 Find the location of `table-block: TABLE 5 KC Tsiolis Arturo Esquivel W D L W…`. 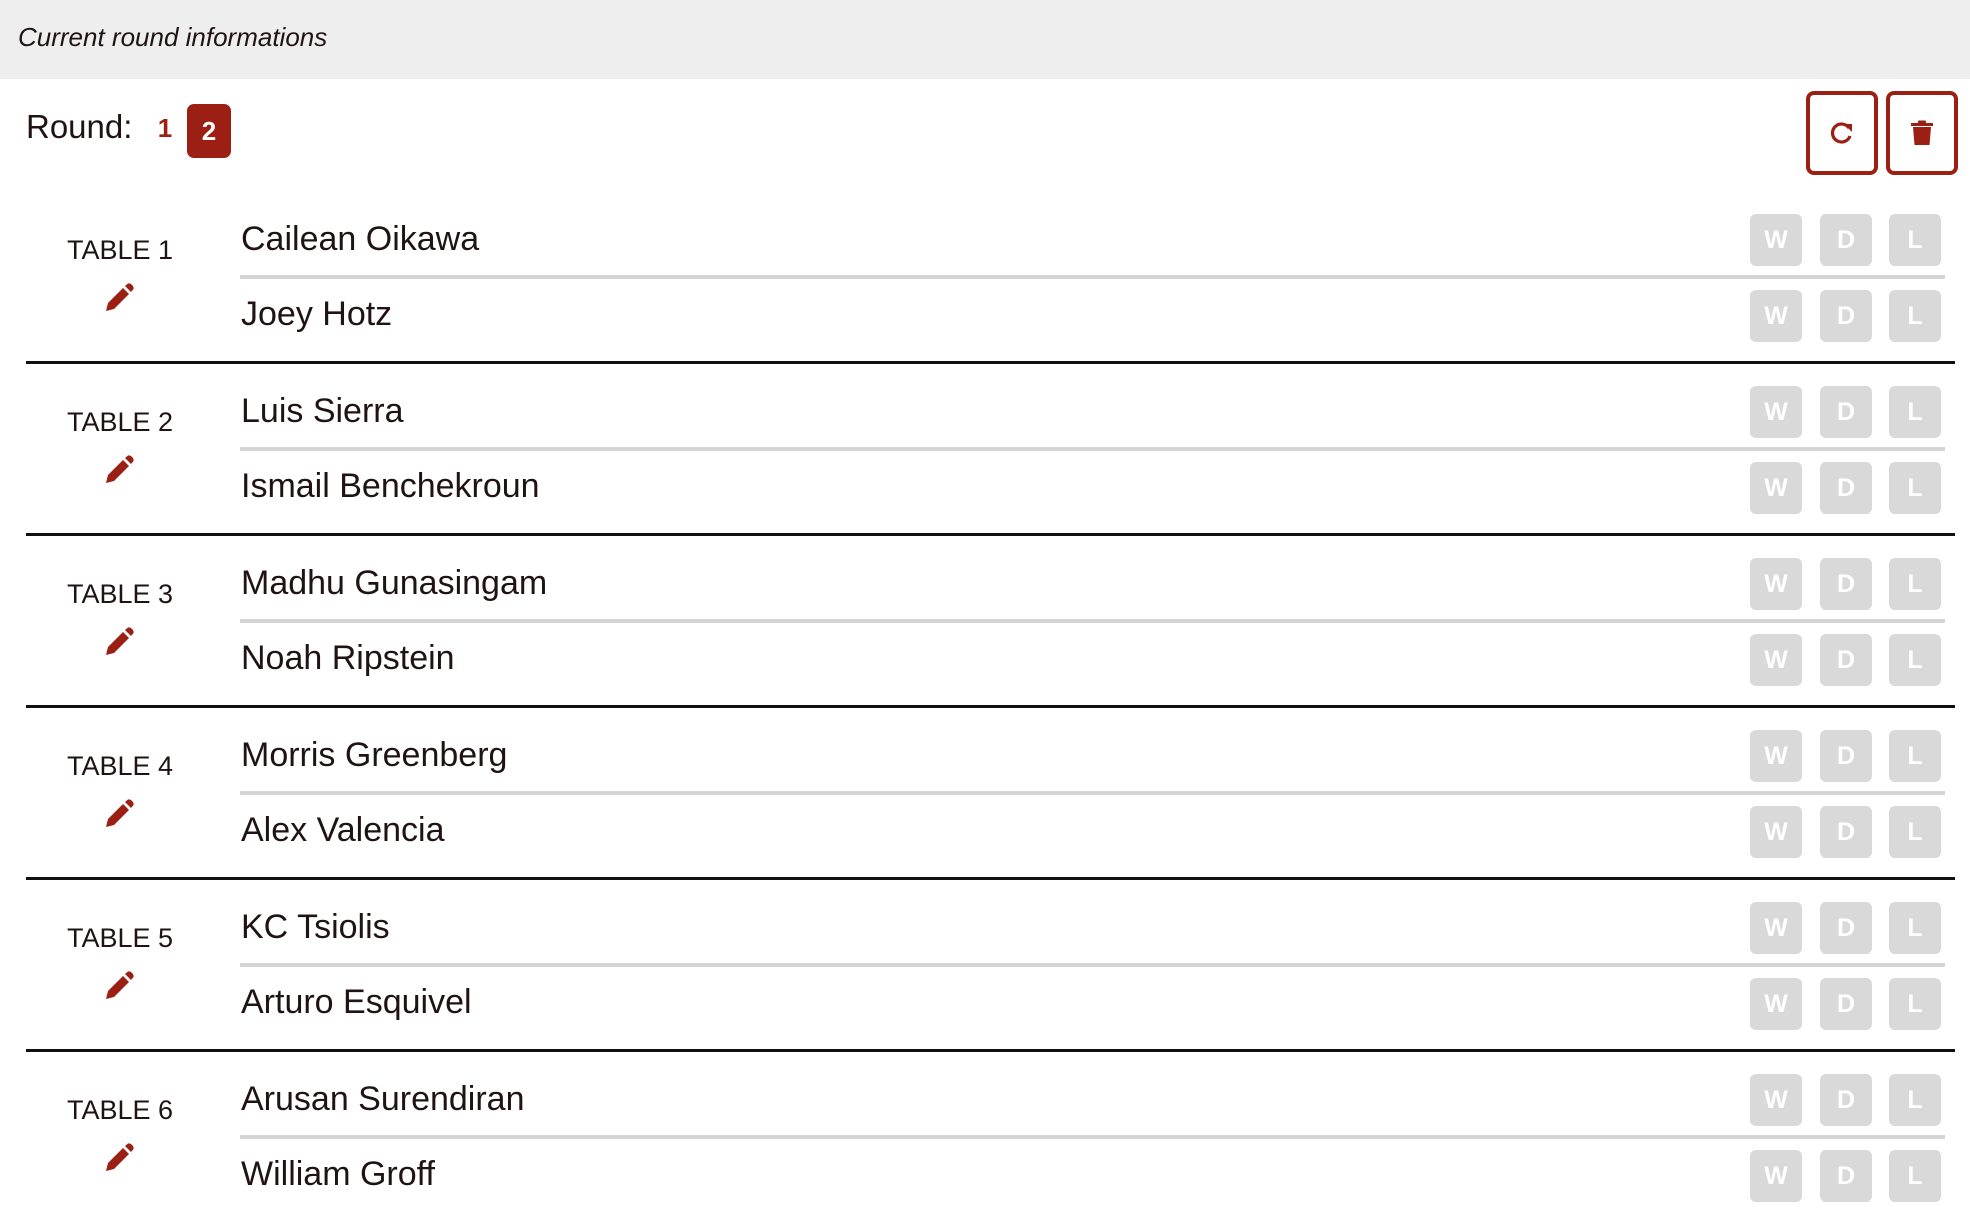

table-block: TABLE 5 KC Tsiolis Arturo Esquivel W D L W… is located at coordinates (985, 965).